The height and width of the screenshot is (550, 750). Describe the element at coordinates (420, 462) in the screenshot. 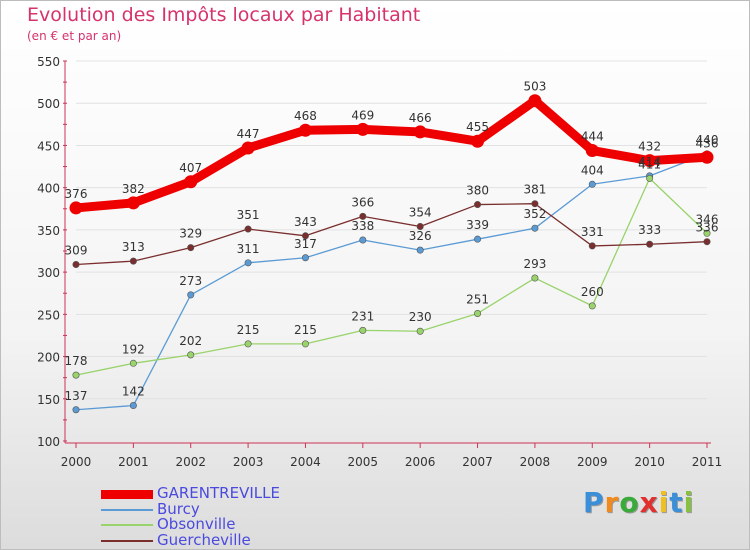

I see `x-tick-label: 2006` at that location.